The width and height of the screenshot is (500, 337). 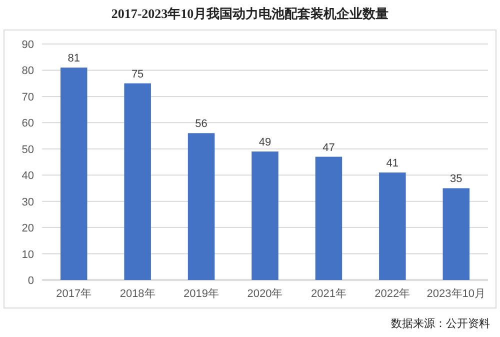 What do you see at coordinates (392, 163) in the screenshot?
I see `data-label: 41` at bounding box center [392, 163].